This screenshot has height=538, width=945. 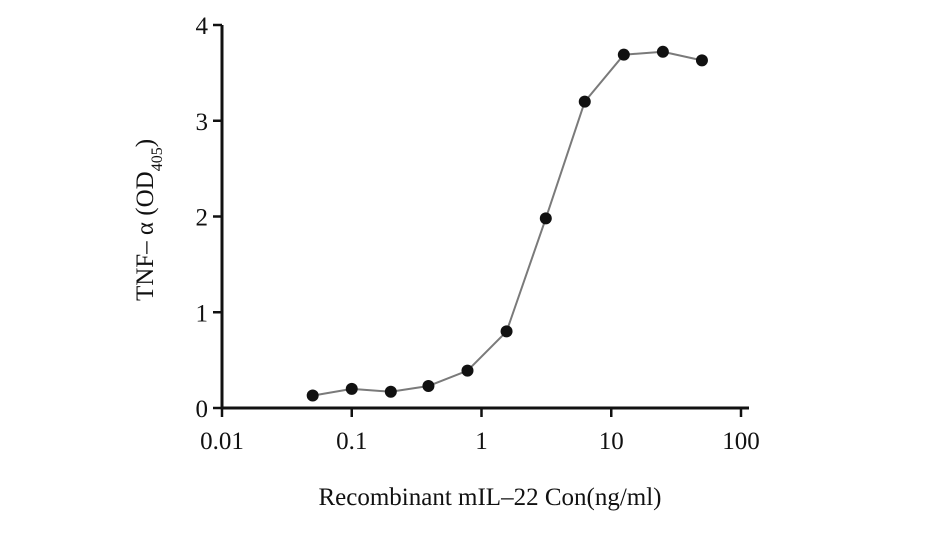 I want to click on y-axis-title-main: TNF– α (OD, so click(x=145, y=236).